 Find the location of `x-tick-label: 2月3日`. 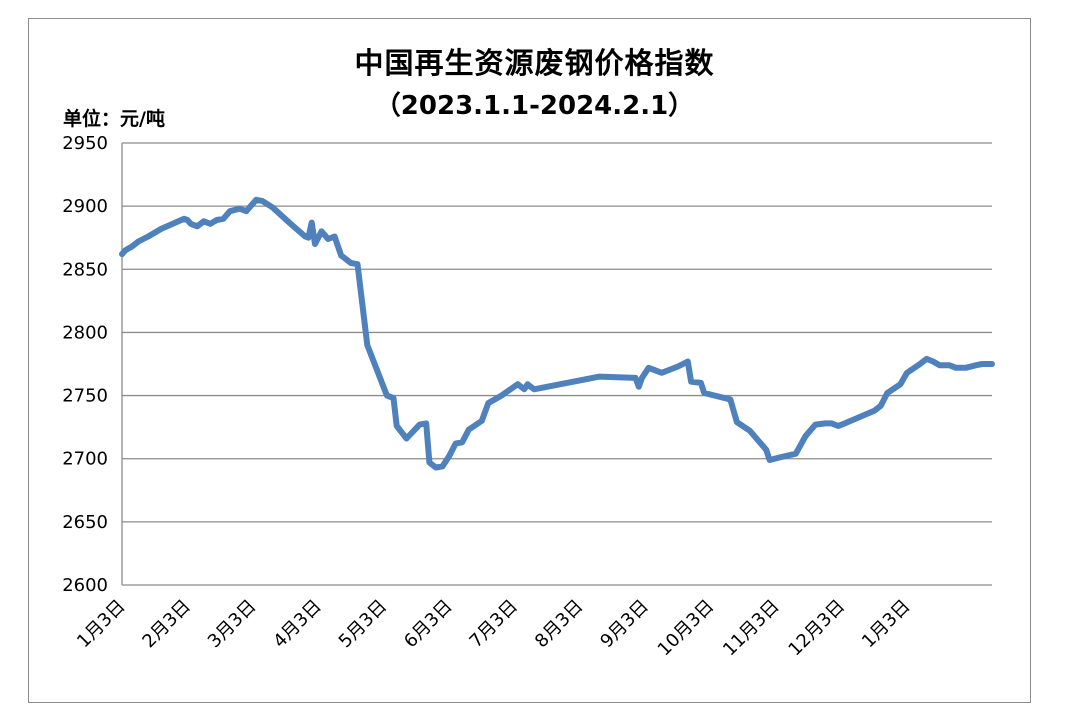

x-tick-label: 2月3日 is located at coordinates (166, 624).